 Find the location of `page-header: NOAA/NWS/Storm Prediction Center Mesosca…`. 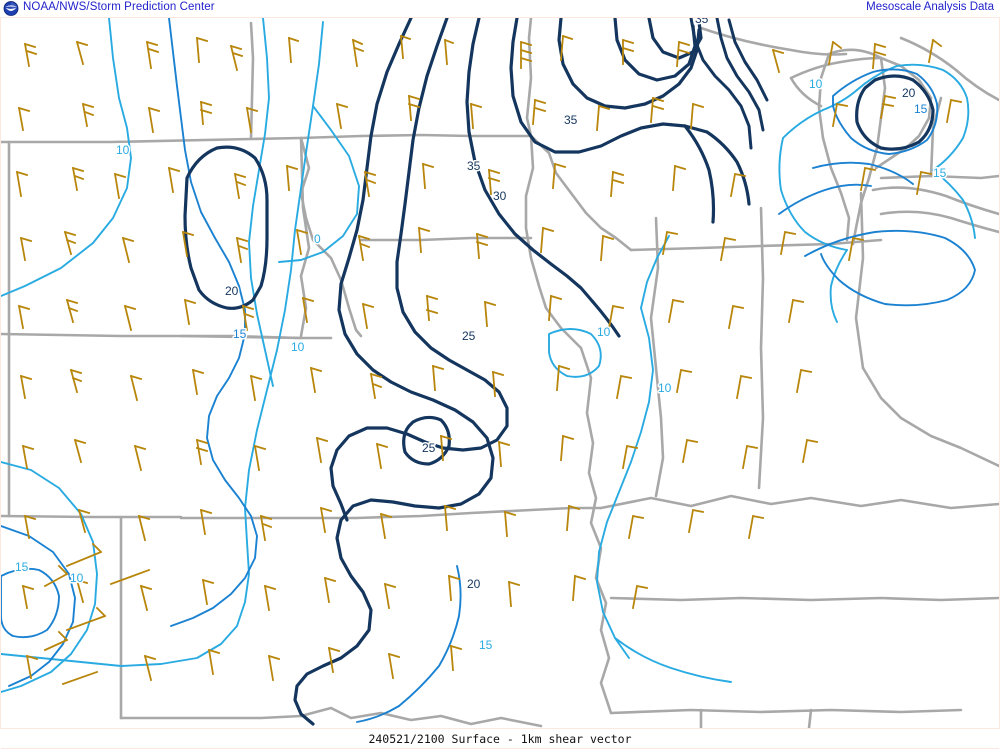

page-header: NOAA/NWS/Storm Prediction Center Mesosca… is located at coordinates (500, 8).